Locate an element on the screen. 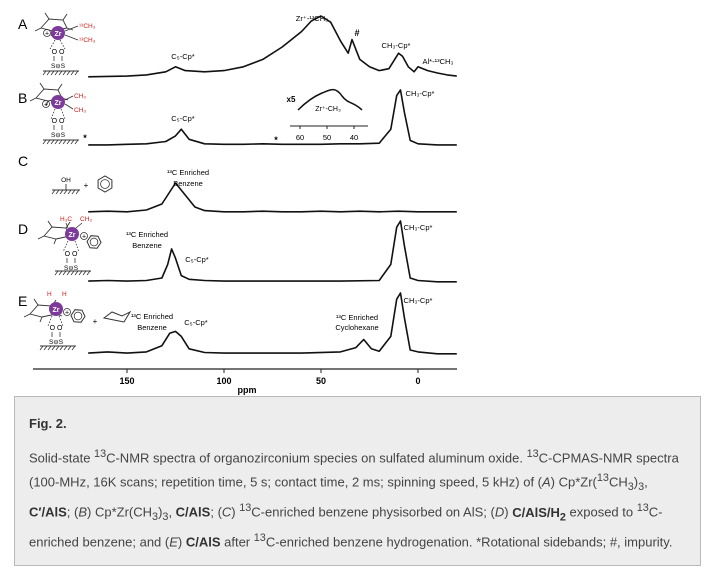  molecule-c: OH + is located at coordinates (82, 185).